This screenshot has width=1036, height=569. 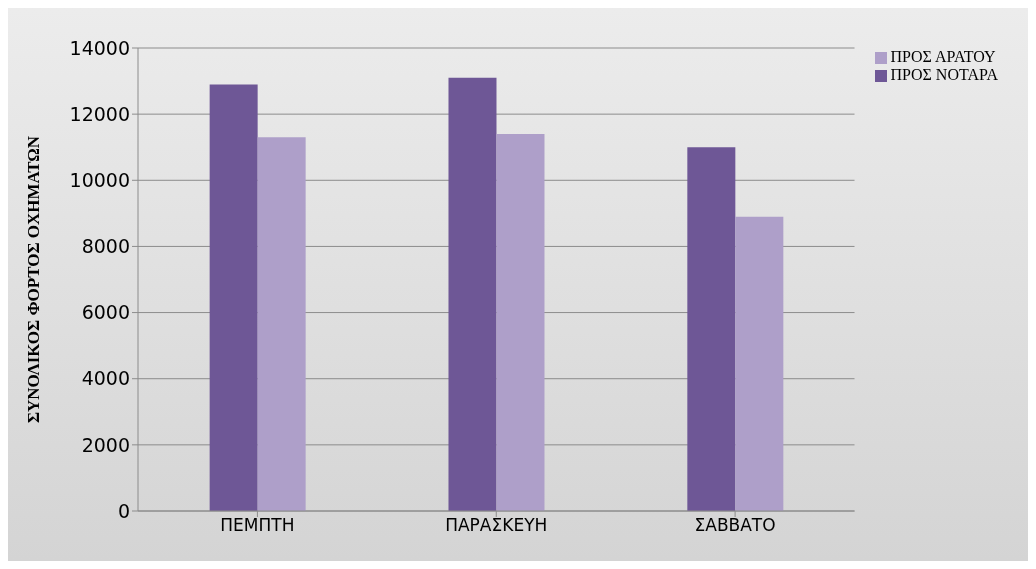 What do you see at coordinates (123, 510) in the screenshot?
I see `y-tick-label: 0` at bounding box center [123, 510].